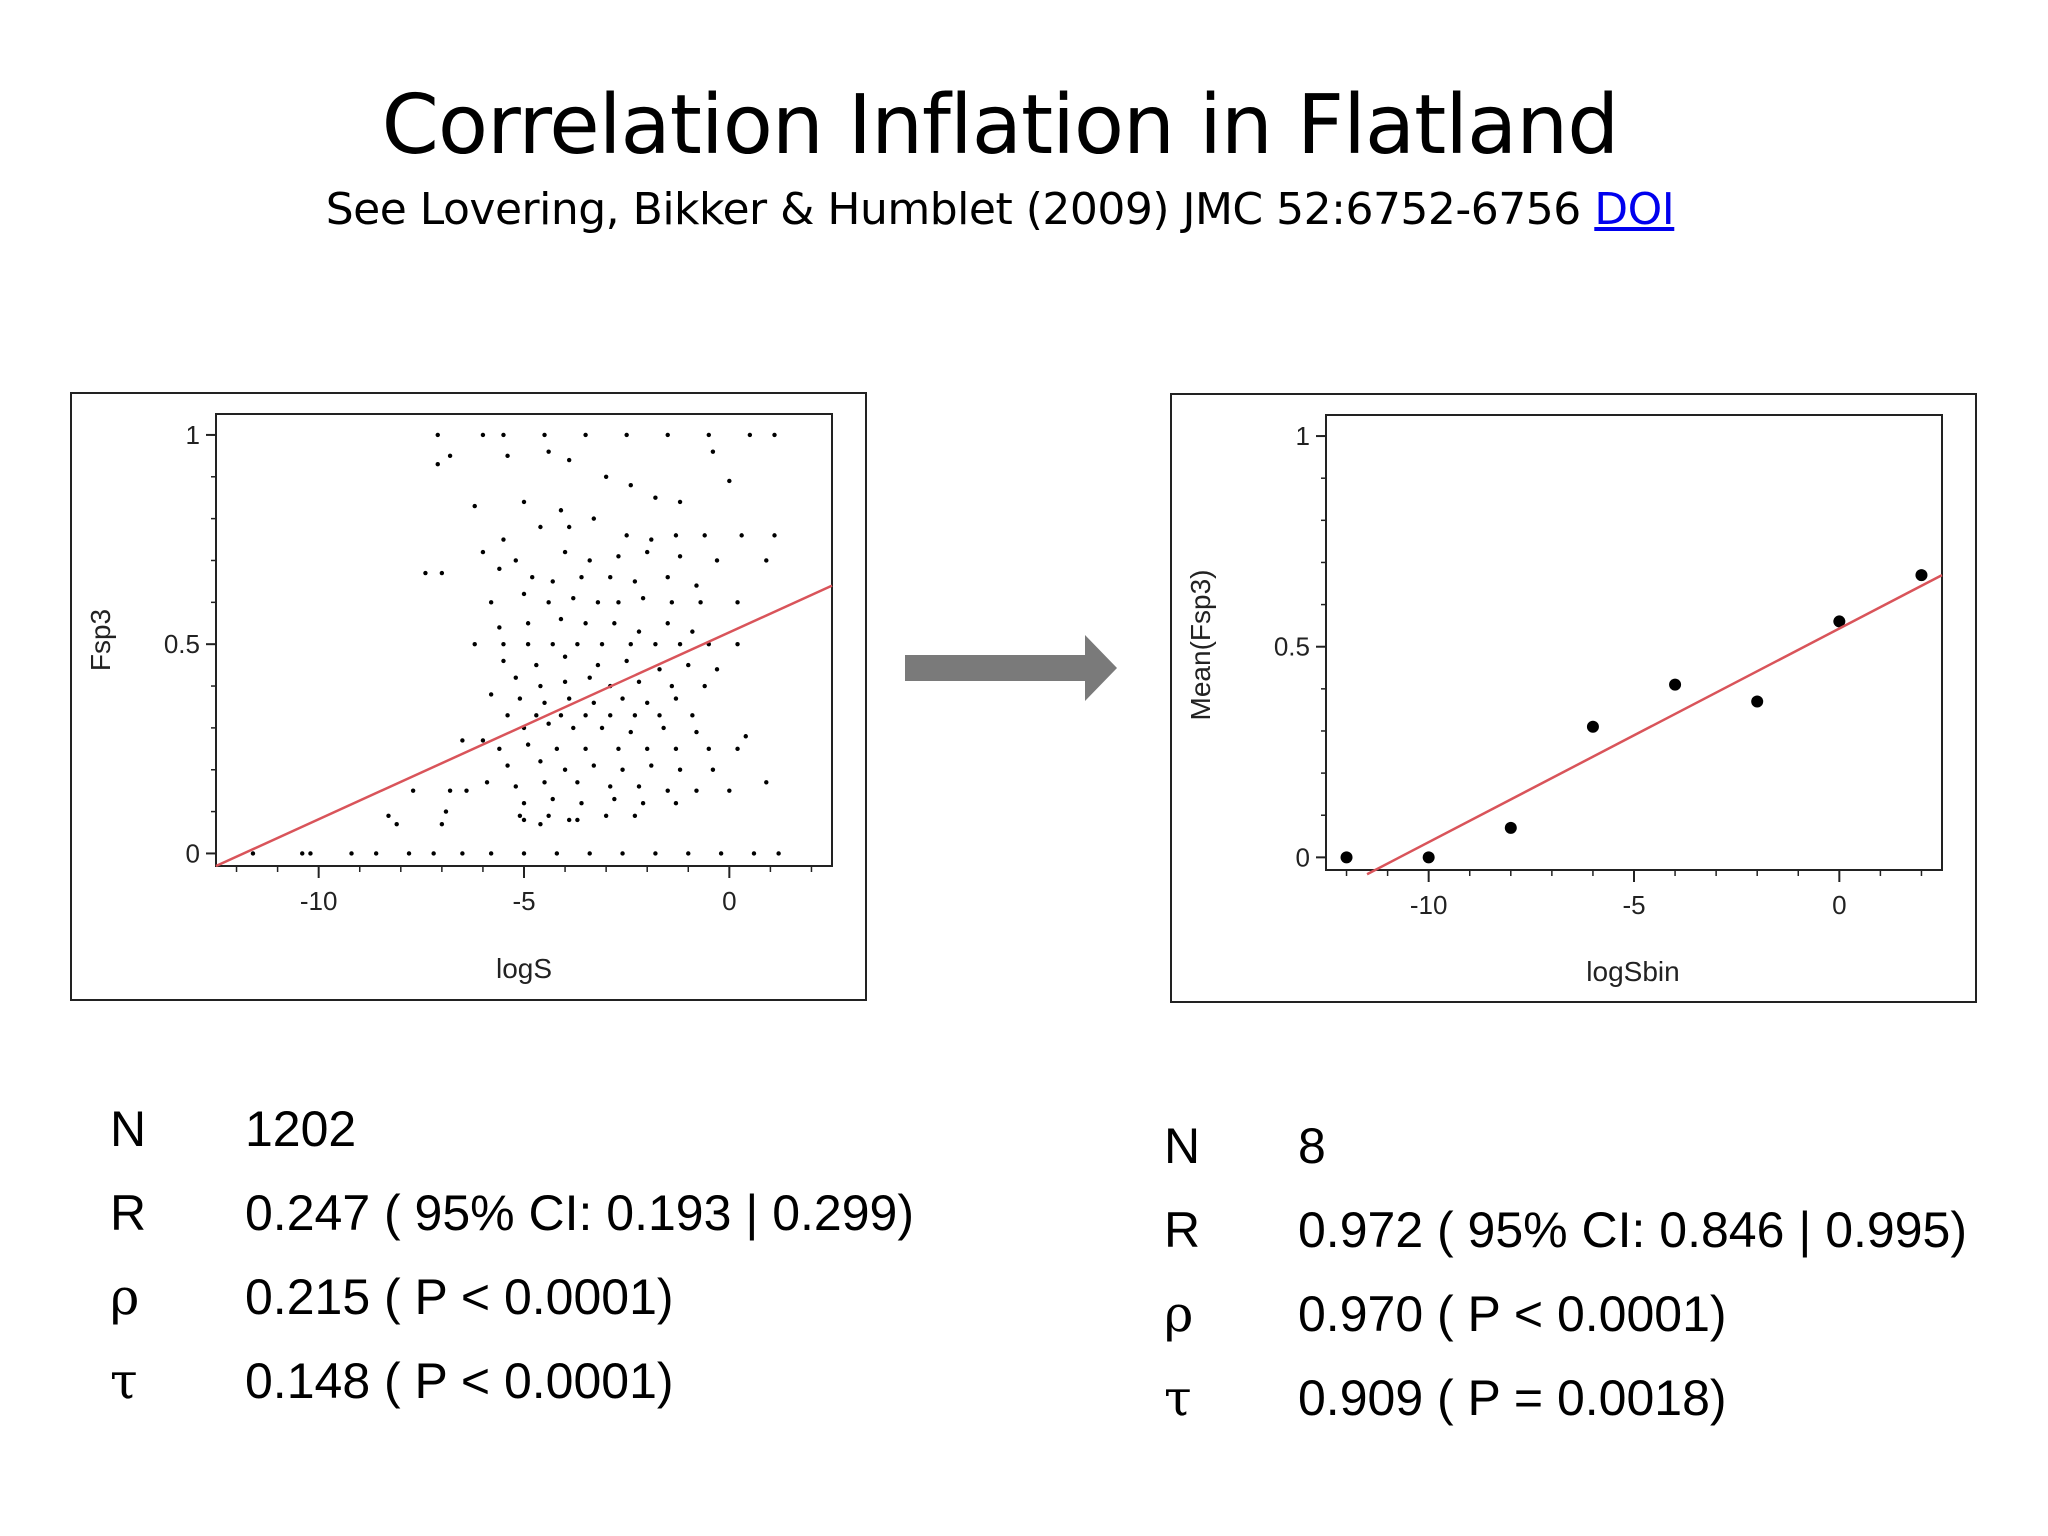 The width and height of the screenshot is (2048, 1536). I want to click on x-tick-label: -10, so click(1429, 905).